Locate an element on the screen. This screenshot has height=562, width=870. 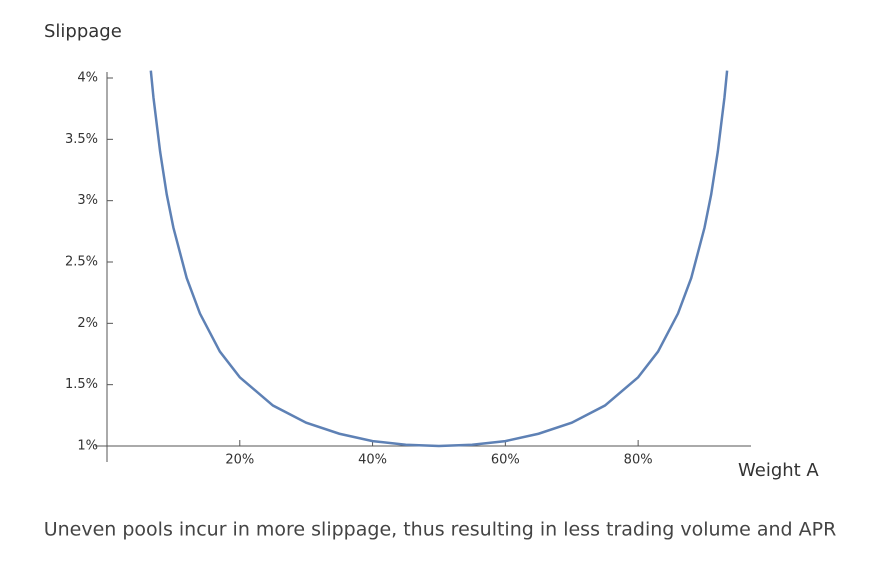
x-tick-label: 60% is located at coordinates (505, 460).